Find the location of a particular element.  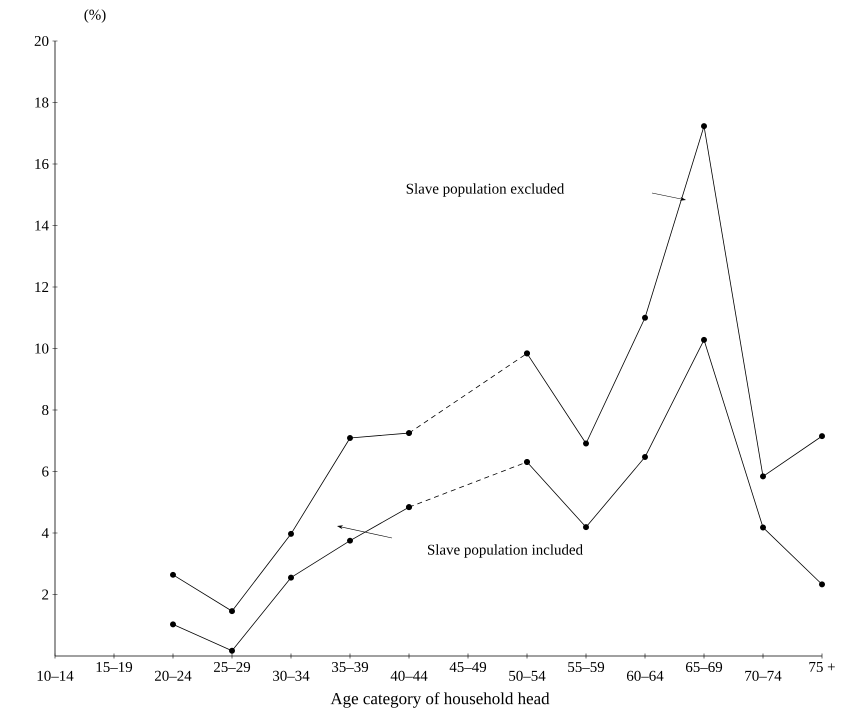

y-tick-label: 6 is located at coordinates (45, 471).